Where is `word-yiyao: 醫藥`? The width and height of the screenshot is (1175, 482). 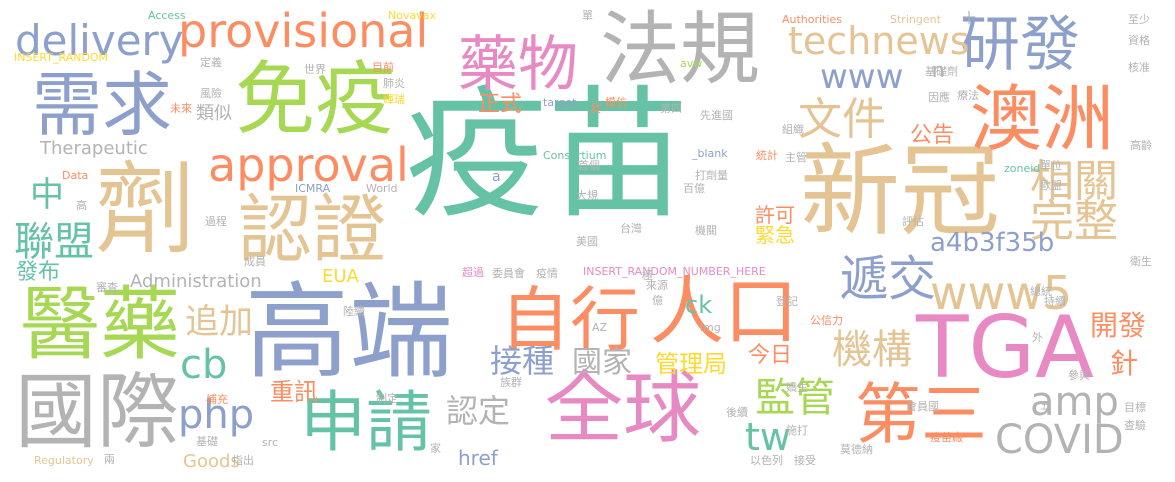 word-yiyao: 醫藥 is located at coordinates (100, 324).